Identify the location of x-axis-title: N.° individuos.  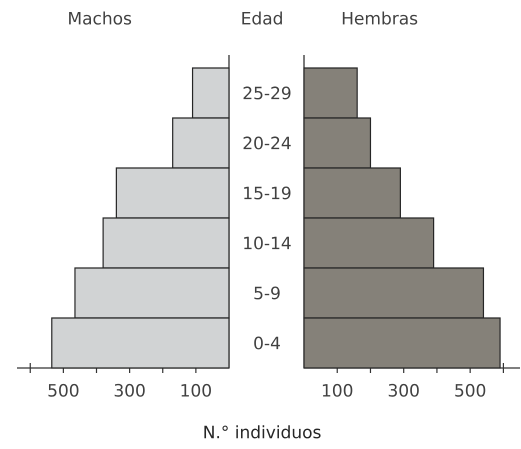
(262, 431).